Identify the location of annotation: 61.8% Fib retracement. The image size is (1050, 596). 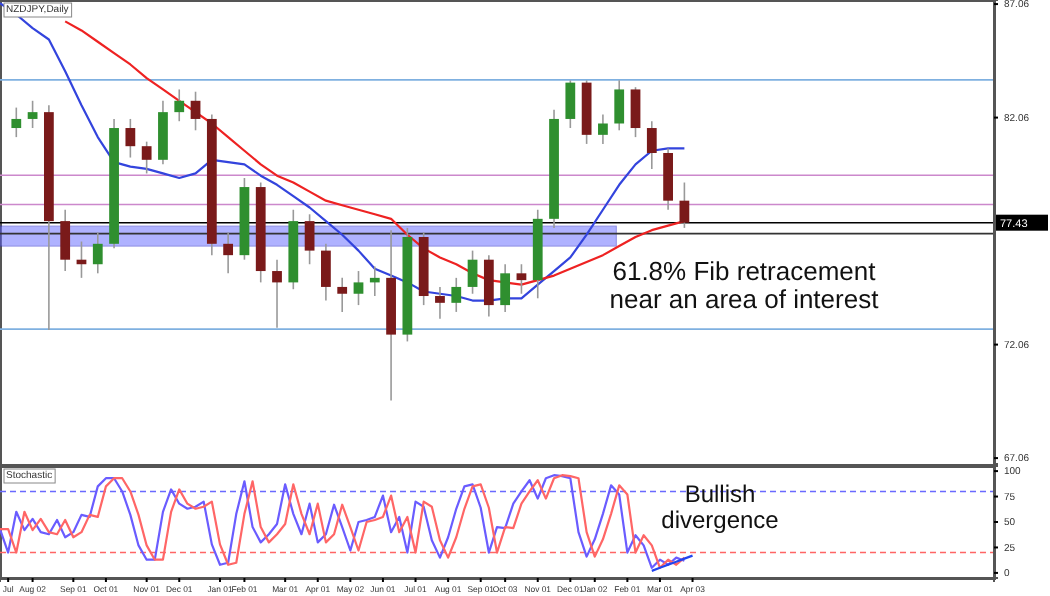
(744, 271).